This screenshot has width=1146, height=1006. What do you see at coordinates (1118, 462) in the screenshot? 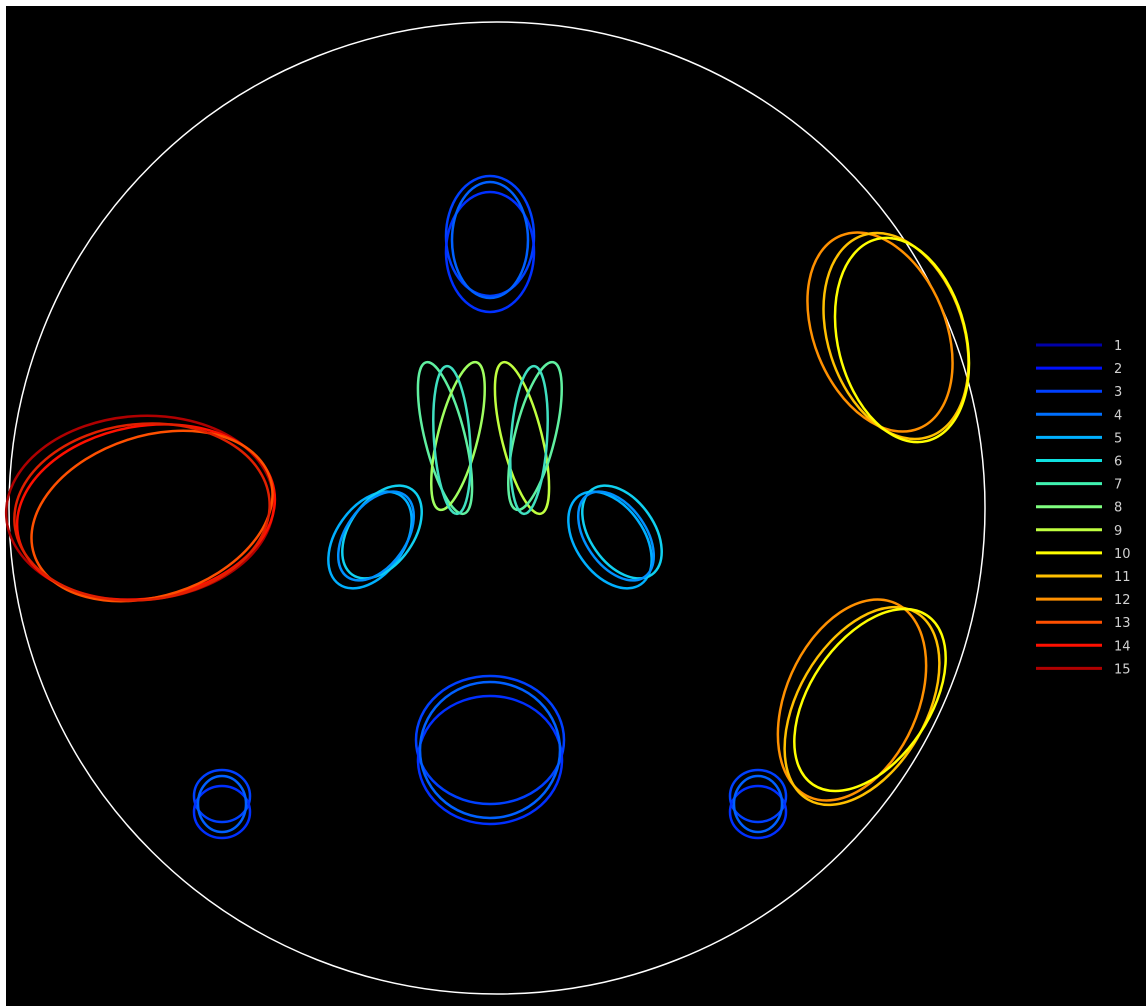
I see `legend-label-6: 6` at bounding box center [1118, 462].